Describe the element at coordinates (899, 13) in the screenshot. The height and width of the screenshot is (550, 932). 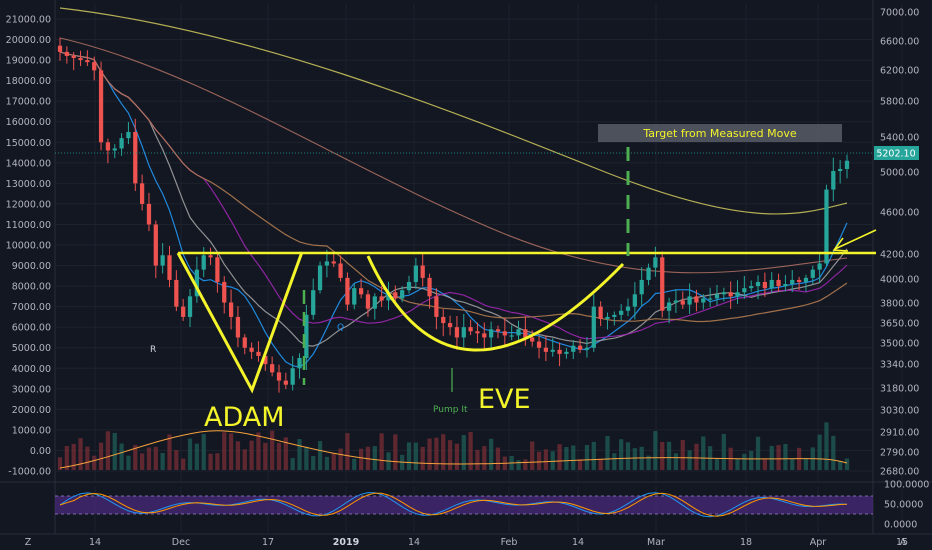
I see `right-tick-label: 7000.00` at that location.